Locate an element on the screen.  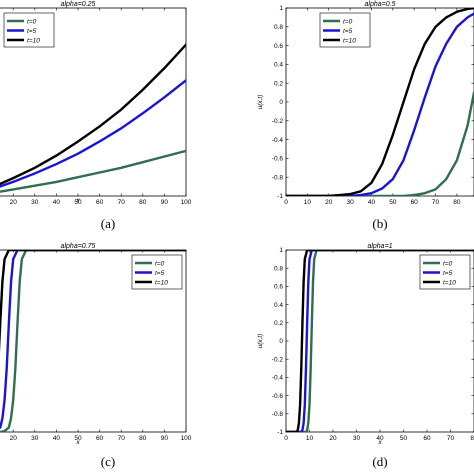
panel-caption: (d) is located at coordinates (379, 461).